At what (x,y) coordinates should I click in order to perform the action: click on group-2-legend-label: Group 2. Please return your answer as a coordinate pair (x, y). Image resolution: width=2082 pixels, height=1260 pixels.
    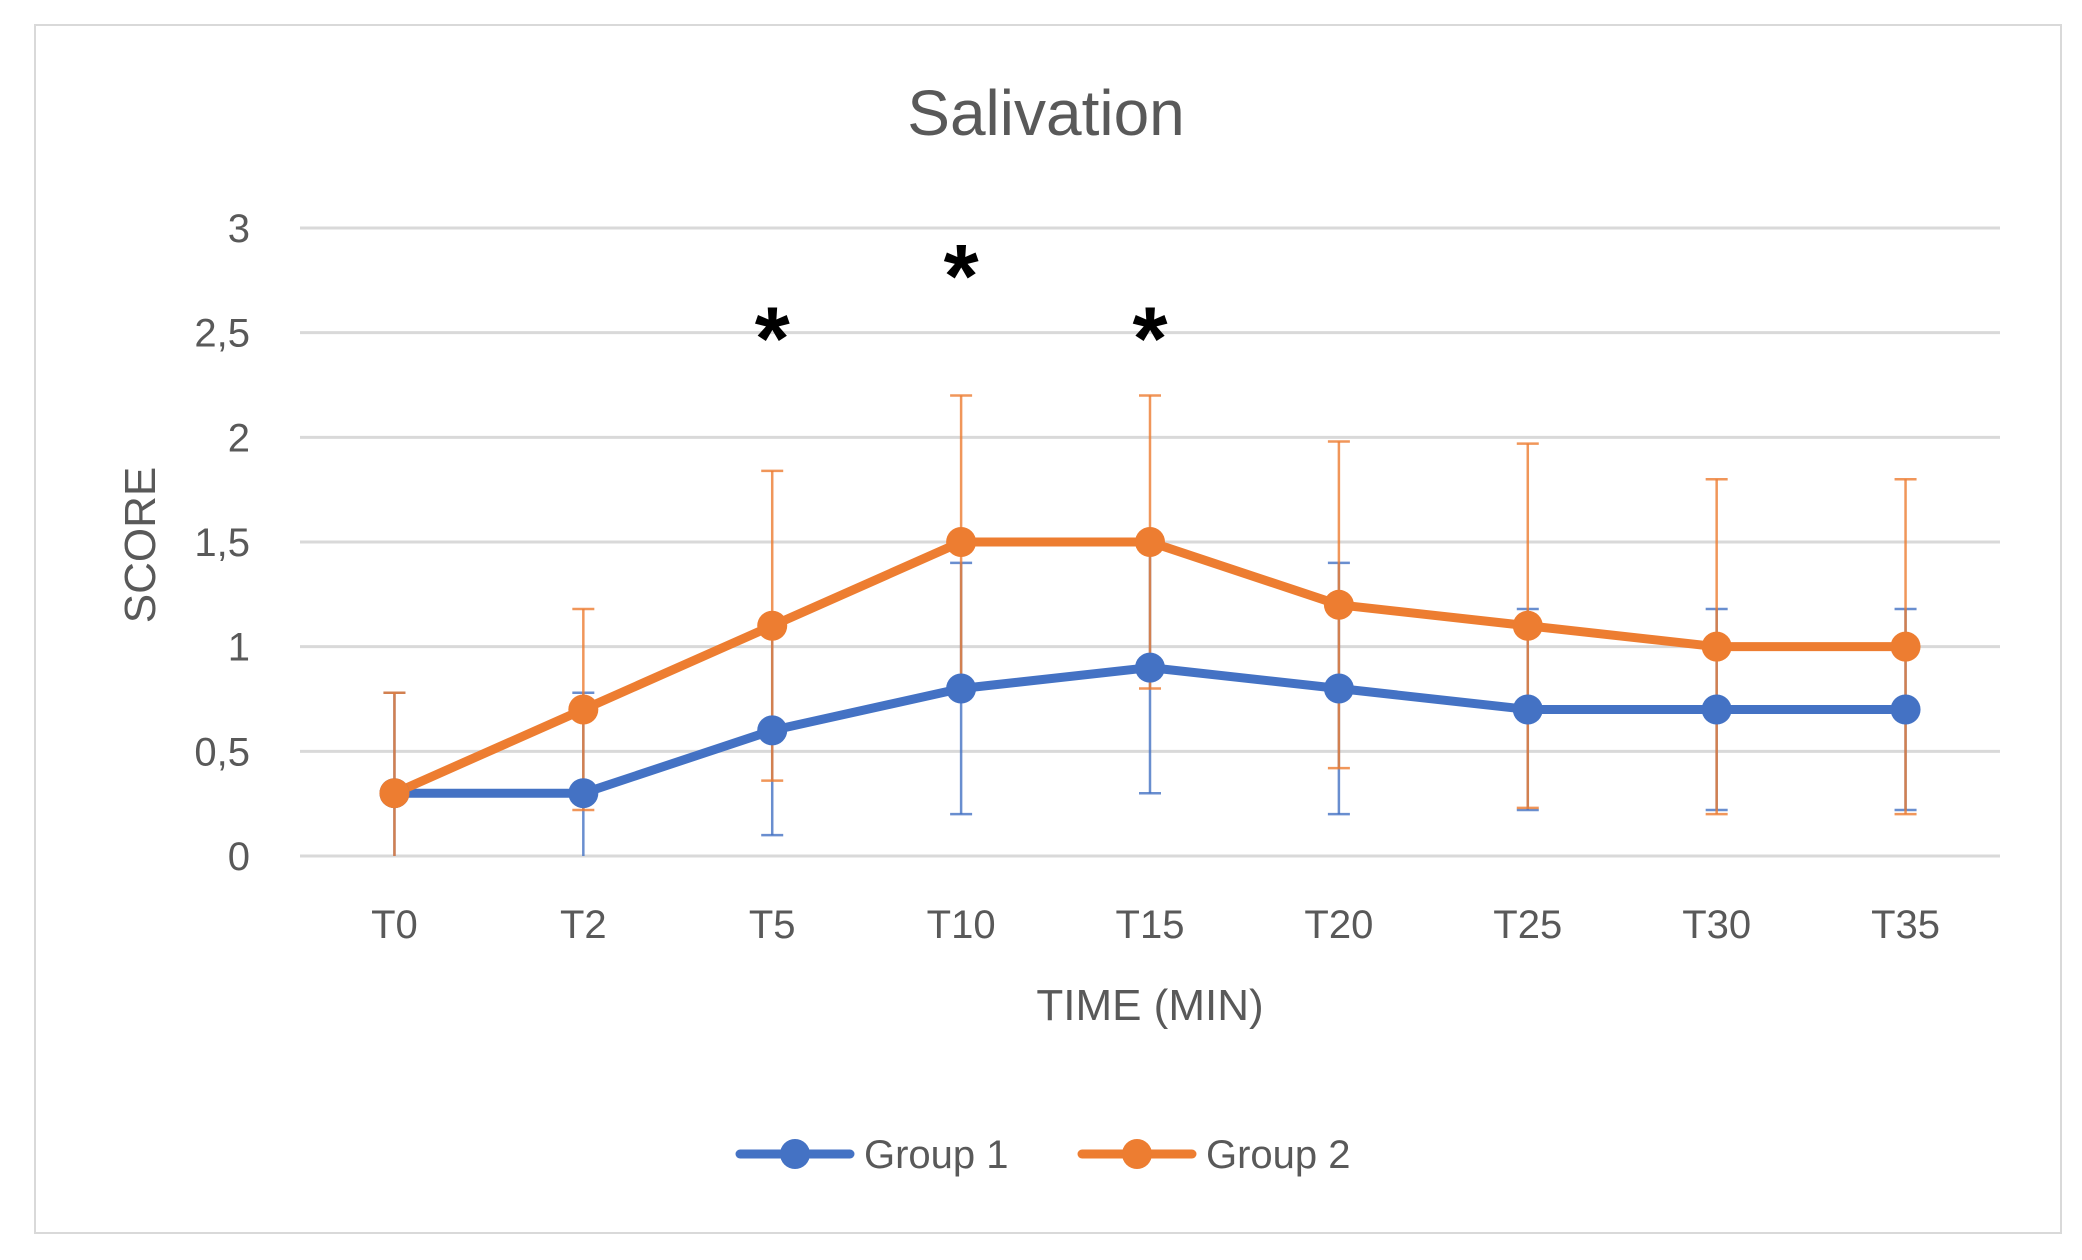
    Looking at the image, I should click on (1278, 1155).